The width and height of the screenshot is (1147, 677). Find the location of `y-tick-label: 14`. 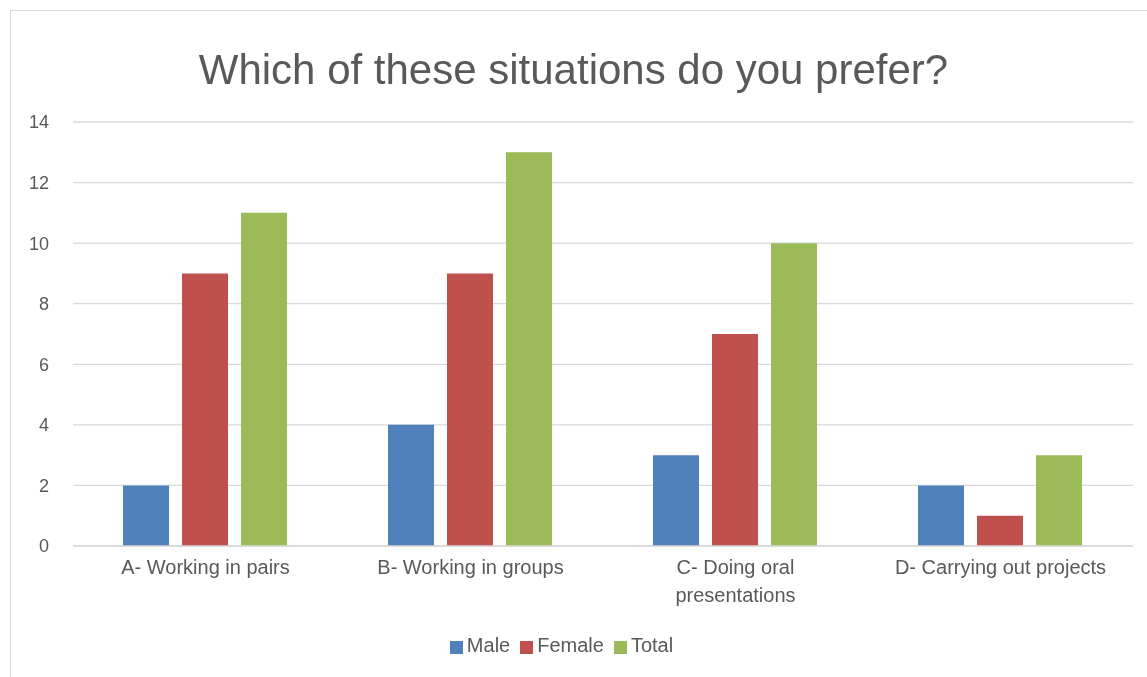

y-tick-label: 14 is located at coordinates (38, 122).